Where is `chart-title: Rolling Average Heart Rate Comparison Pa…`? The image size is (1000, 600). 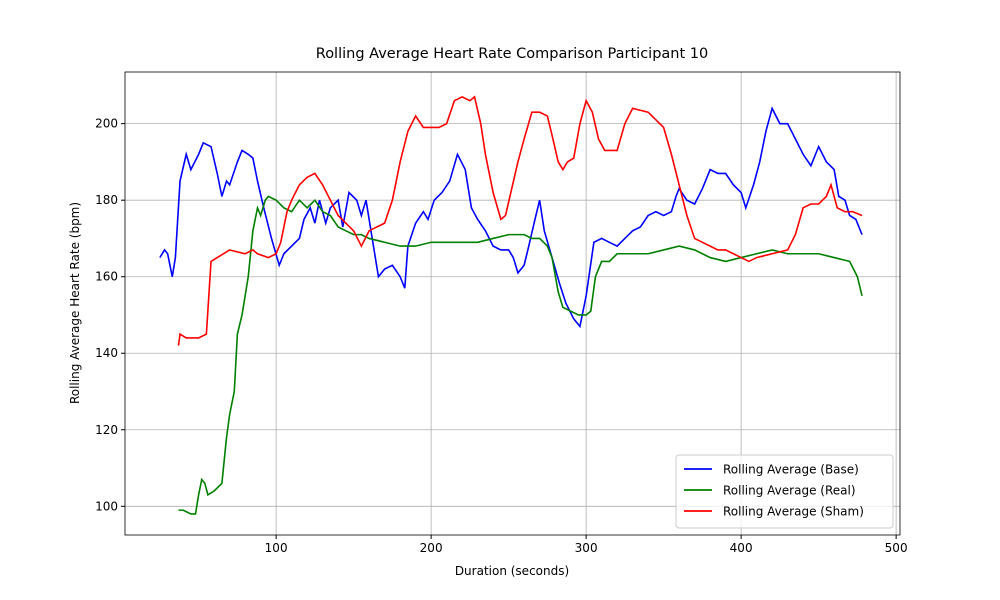
chart-title: Rolling Average Heart Rate Comparison Pa… is located at coordinates (512, 54).